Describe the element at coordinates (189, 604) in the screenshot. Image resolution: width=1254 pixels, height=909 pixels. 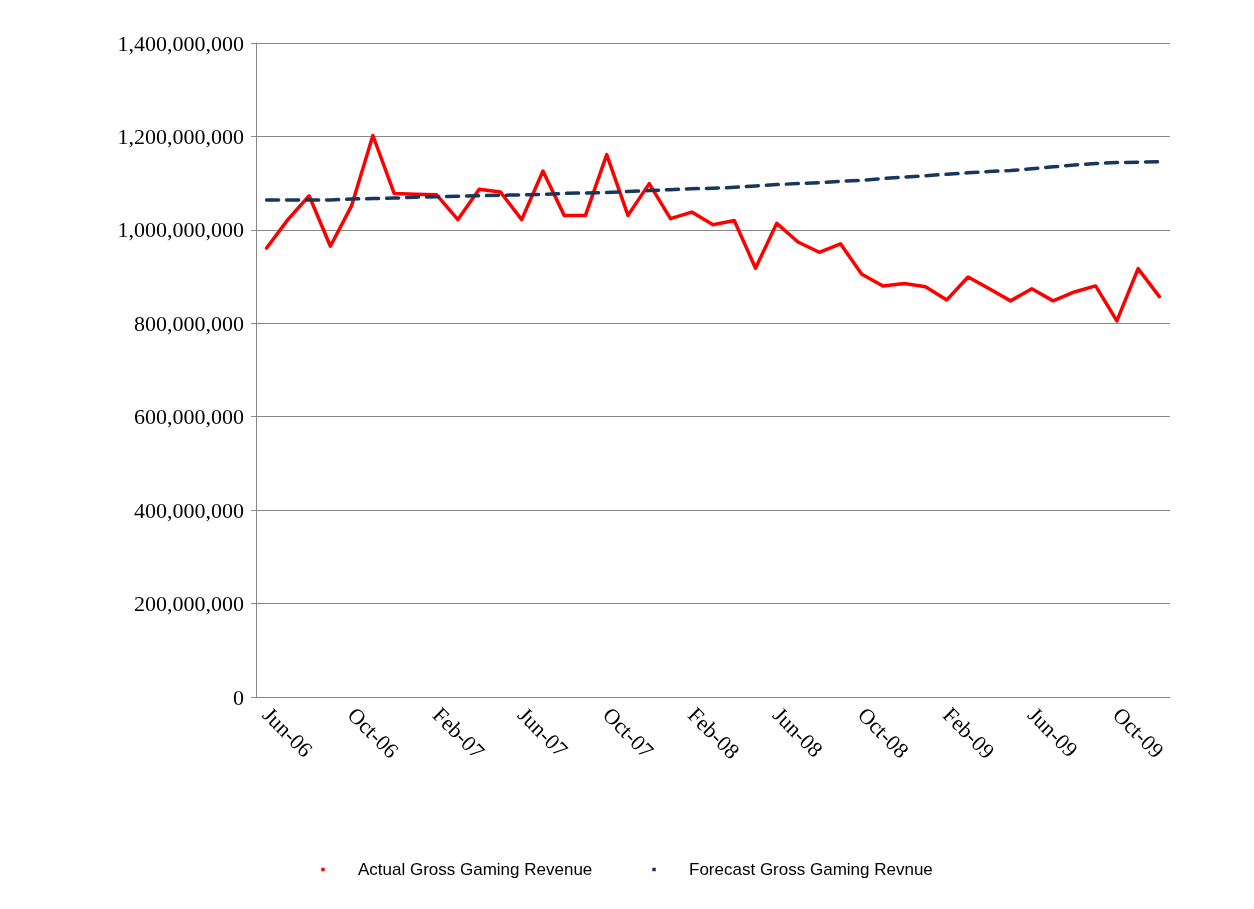
I see `y-tick-label: 200,000,000` at that location.